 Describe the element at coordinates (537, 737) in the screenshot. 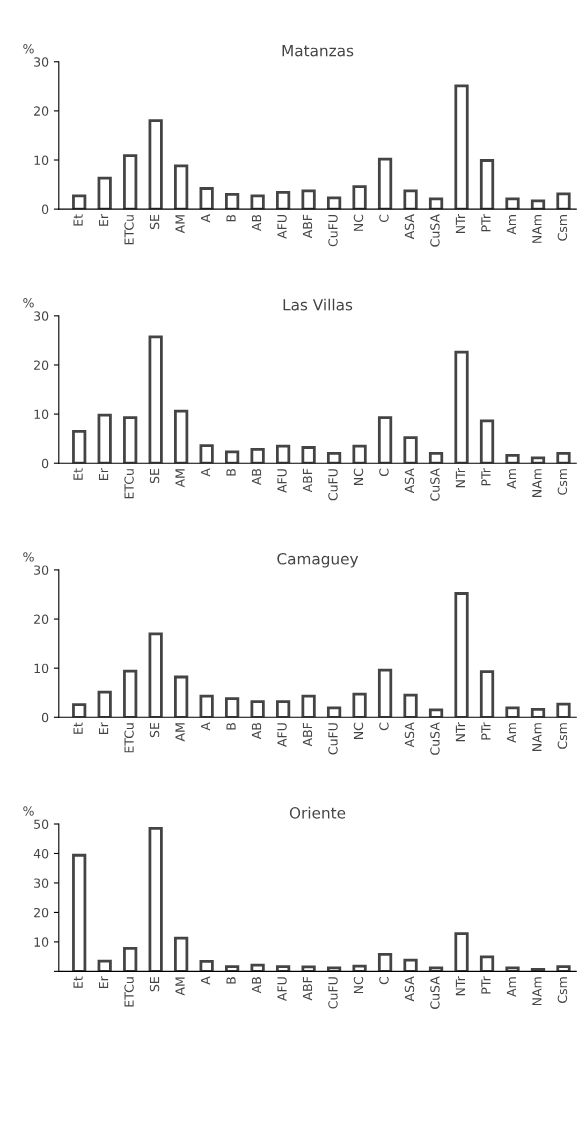

I see `x-tick-label: NAm` at that location.